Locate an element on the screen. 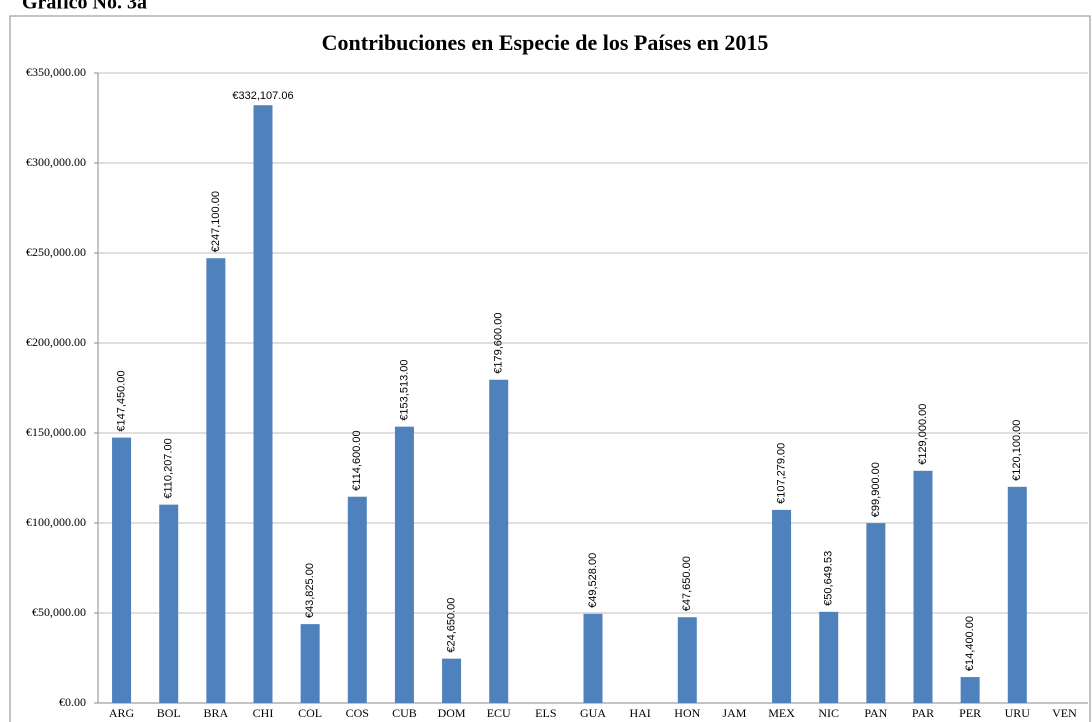 This screenshot has height=722, width=1092. x-tick-label: BOL is located at coordinates (169, 713).